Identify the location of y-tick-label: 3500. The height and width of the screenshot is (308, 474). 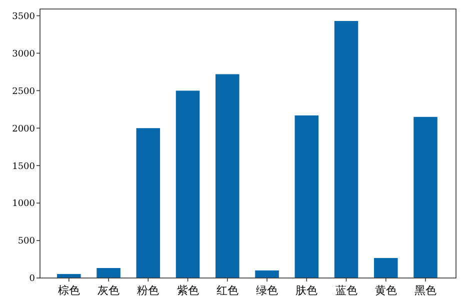
(24, 17).